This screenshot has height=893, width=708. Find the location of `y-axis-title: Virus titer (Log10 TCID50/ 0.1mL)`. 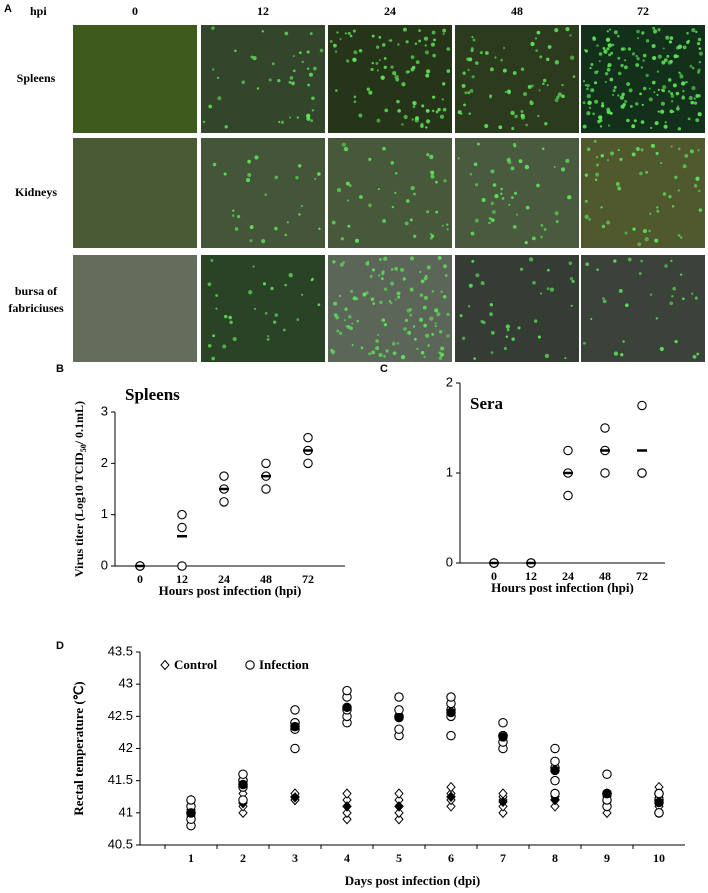

y-axis-title: Virus titer (Log10 TCID50/ 0.1mL) is located at coordinates (80, 489).